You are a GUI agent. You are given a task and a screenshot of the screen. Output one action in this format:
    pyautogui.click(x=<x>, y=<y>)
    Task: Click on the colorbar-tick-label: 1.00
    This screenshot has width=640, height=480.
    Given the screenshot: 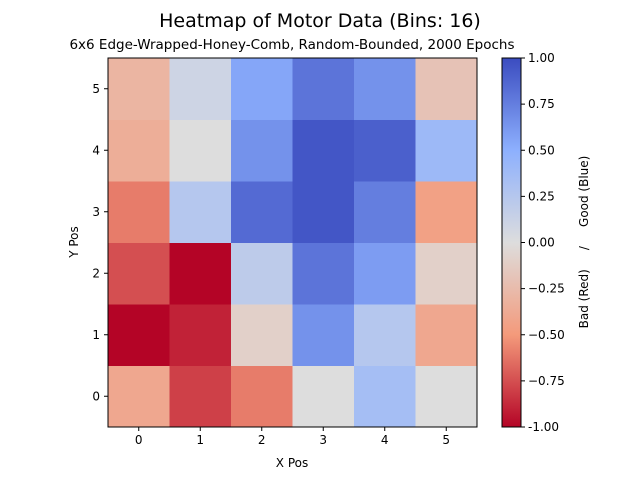 What is the action you would take?
    pyautogui.click(x=541, y=58)
    